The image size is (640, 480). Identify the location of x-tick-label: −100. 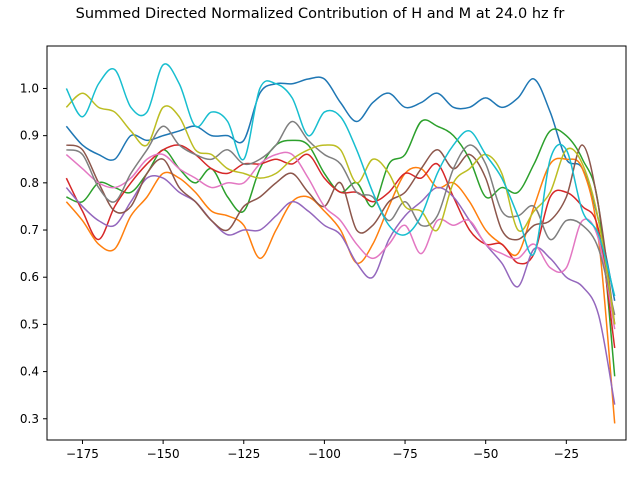
(324, 454).